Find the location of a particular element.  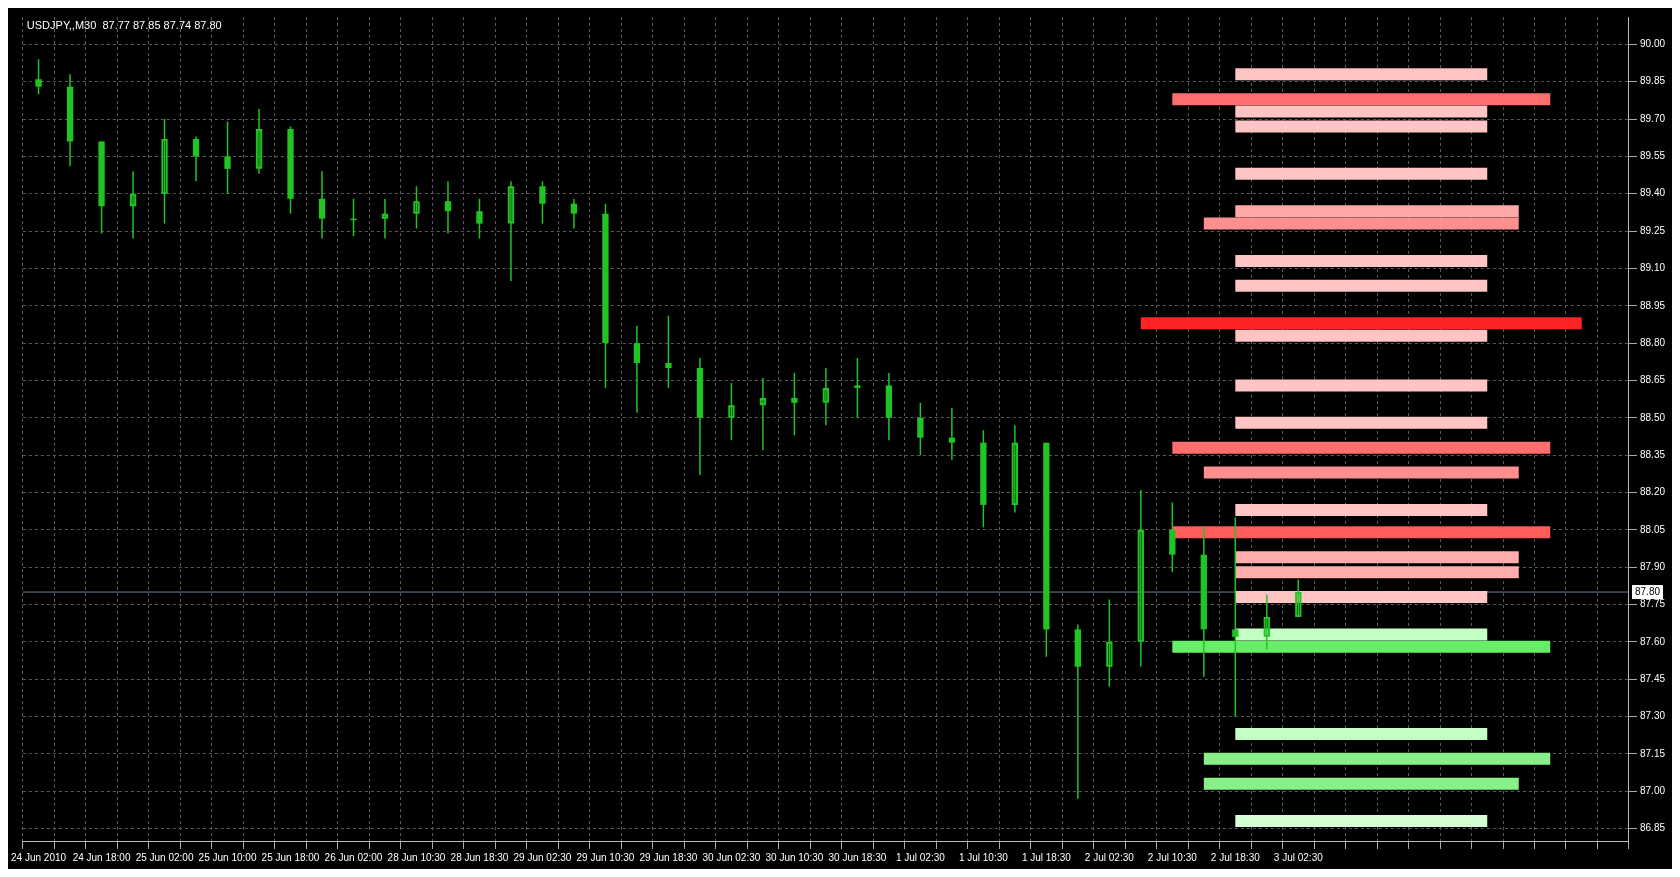

x-tick-label: 25 Jun 02:00 is located at coordinates (164, 857).